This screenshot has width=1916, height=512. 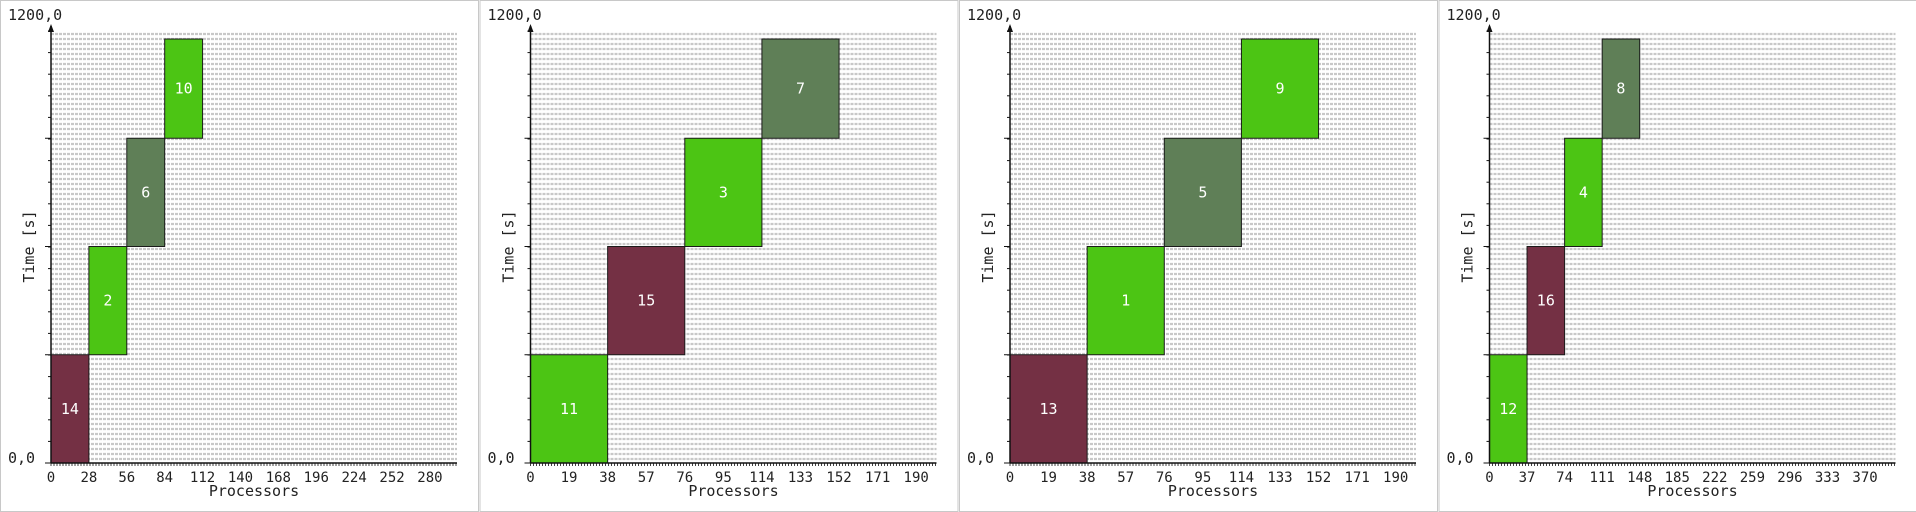 What do you see at coordinates (1677, 478) in the screenshot?
I see `x-tick-label: 185` at bounding box center [1677, 478].